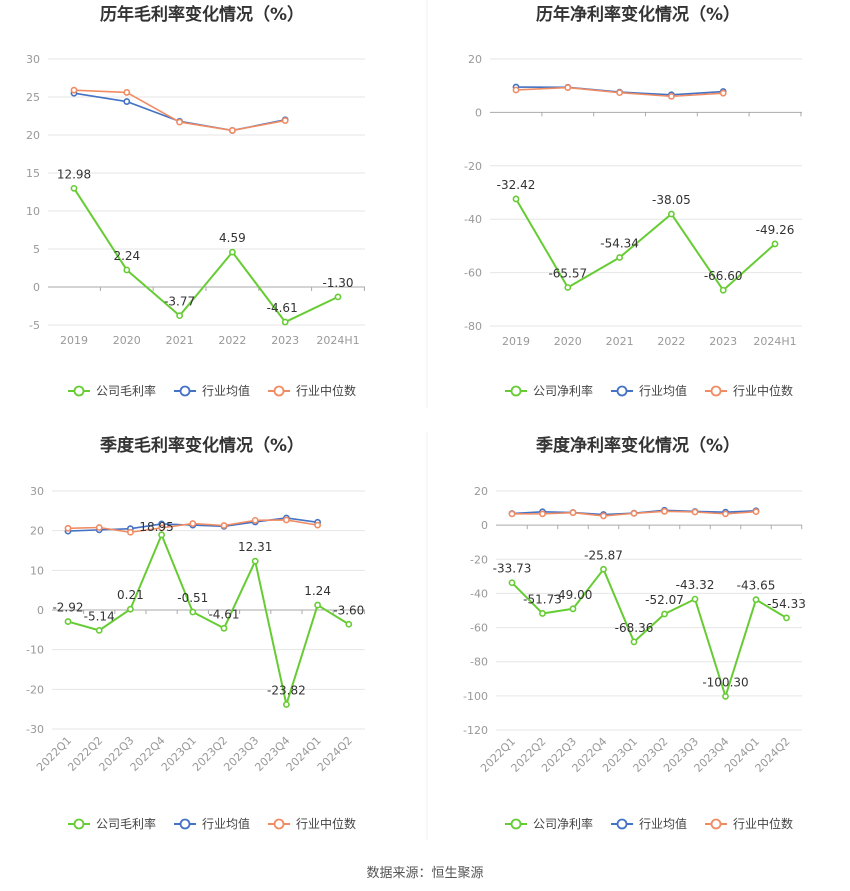 Image resolution: width=850 pixels, height=891 pixels. Describe the element at coordinates (671, 200) in the screenshot. I see `data-label: -38.05` at that location.